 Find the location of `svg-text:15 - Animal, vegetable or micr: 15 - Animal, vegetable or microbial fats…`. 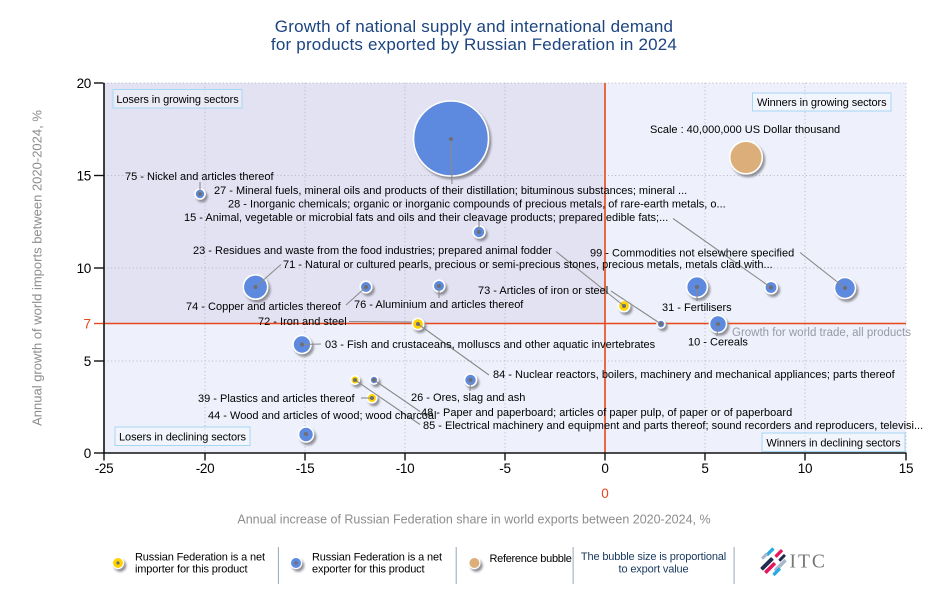

svg-text:15 - Animal, vegetable or micr: 15 - Animal, vegetable or microbial fats… is located at coordinates (426, 218).